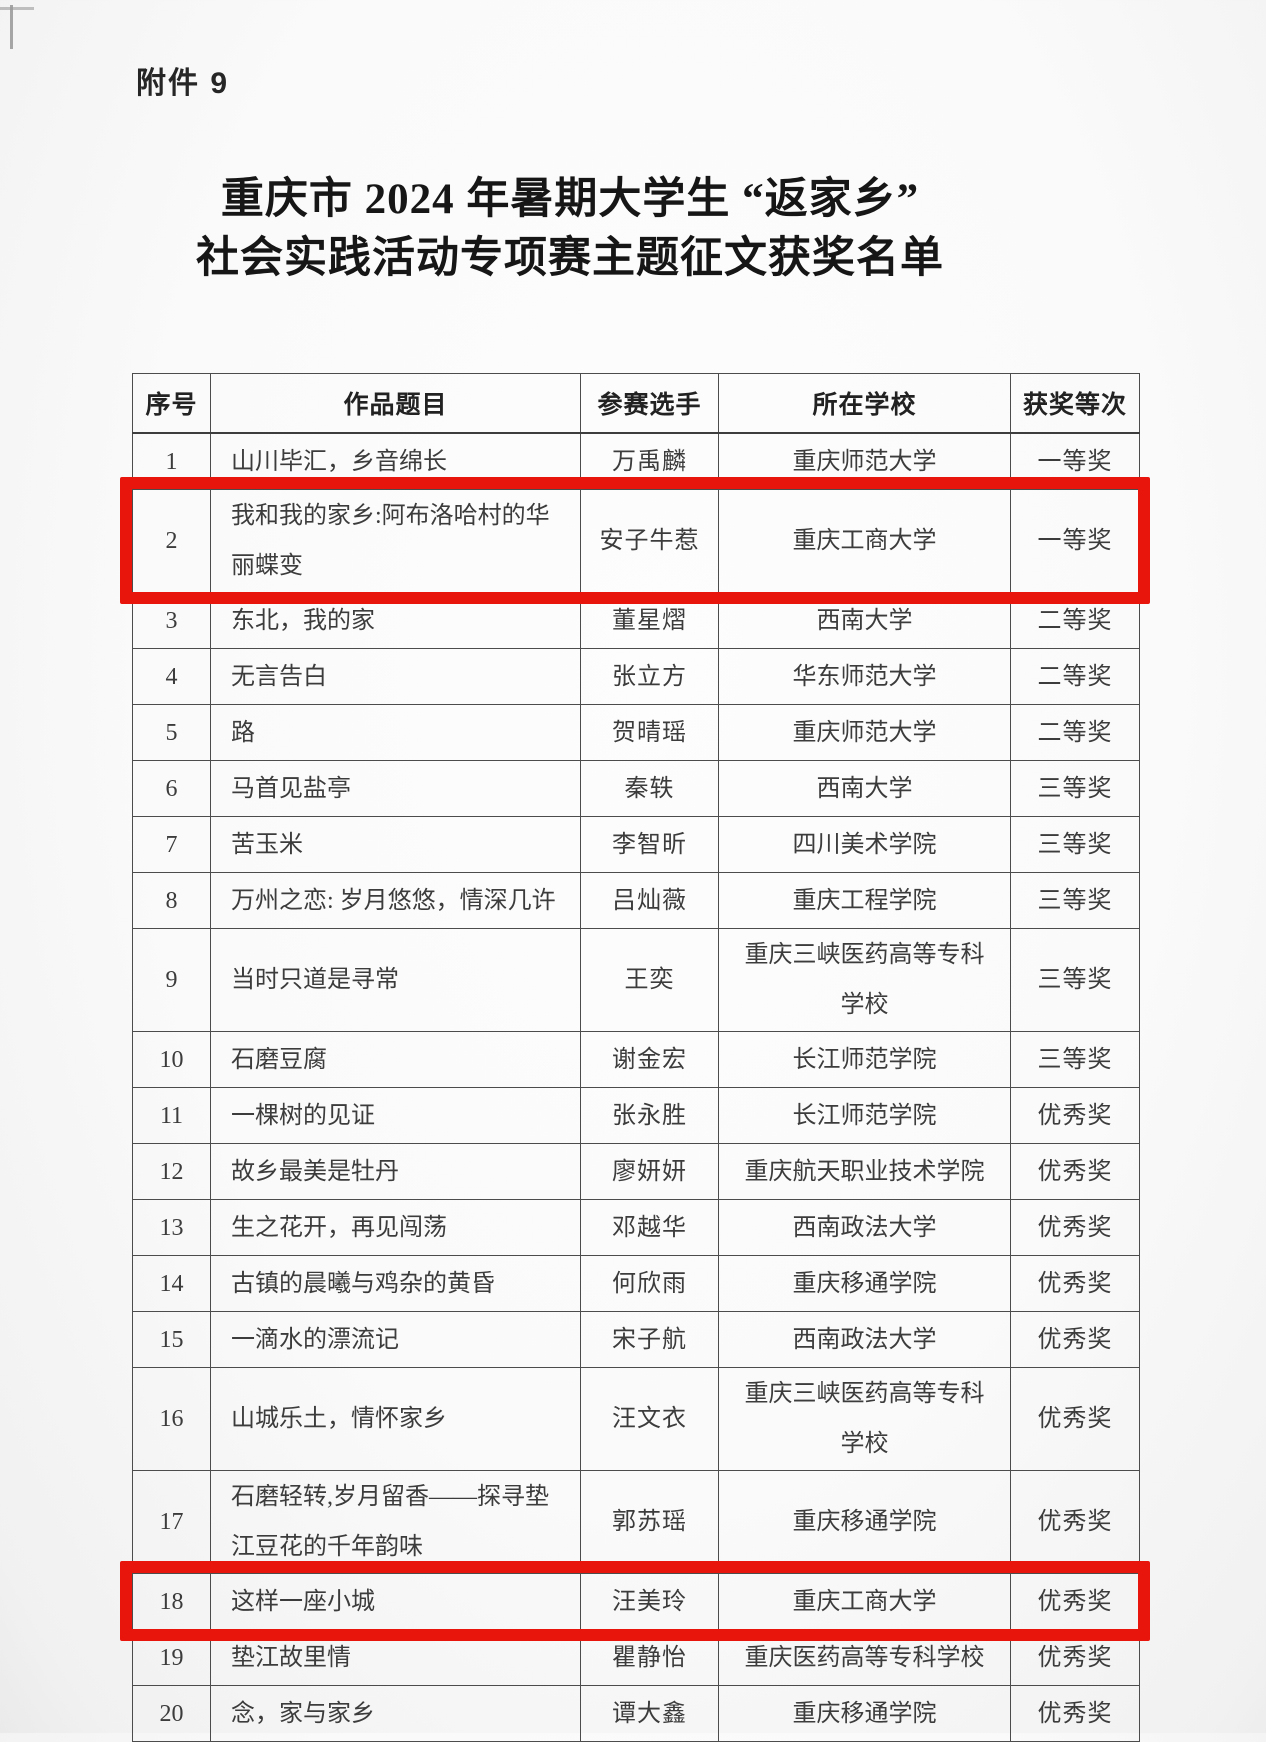  What do you see at coordinates (171, 541) in the screenshot?
I see `cell-index: 2` at bounding box center [171, 541].